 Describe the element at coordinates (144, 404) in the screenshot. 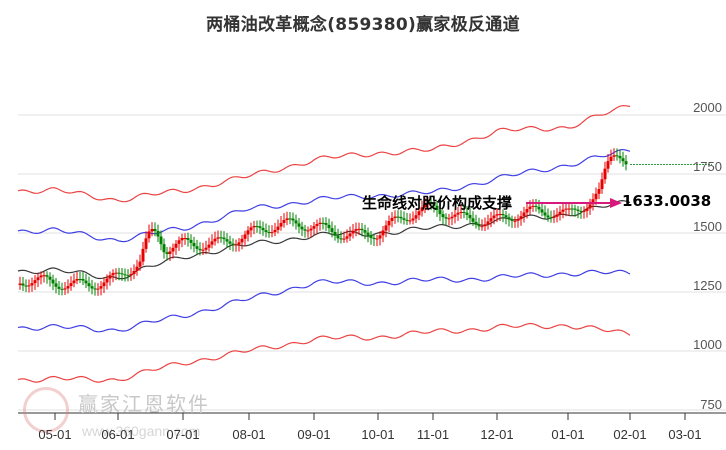

I see `watermark-brand: 赢家江恩软件` at that location.